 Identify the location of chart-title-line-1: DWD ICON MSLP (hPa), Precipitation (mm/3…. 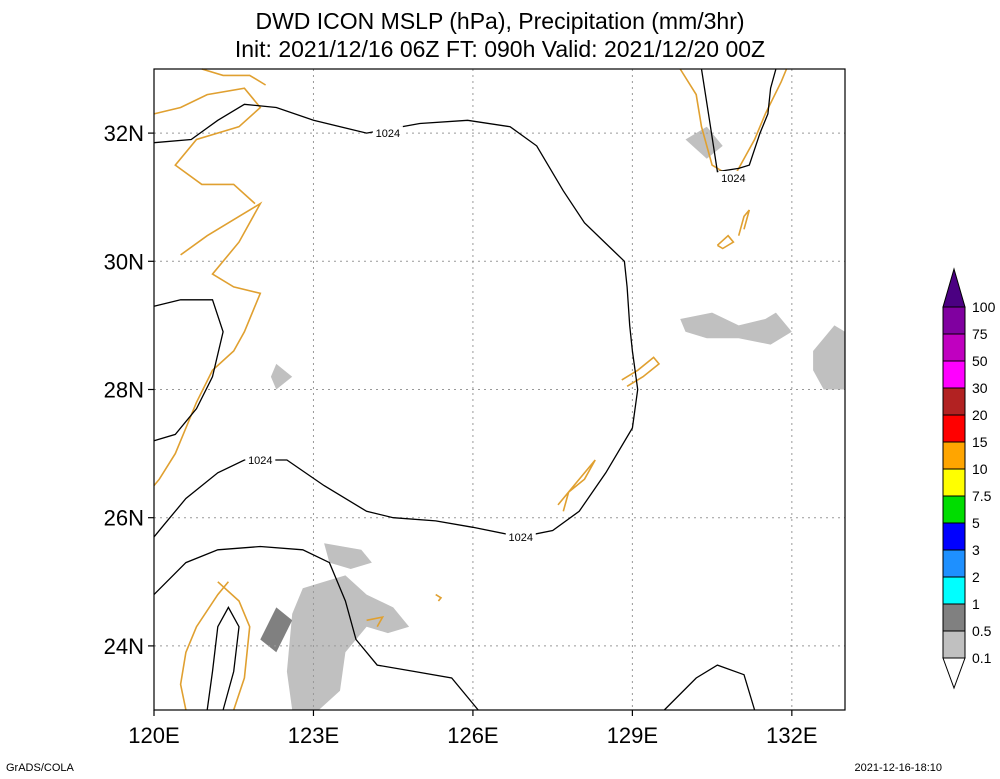
(500, 21).